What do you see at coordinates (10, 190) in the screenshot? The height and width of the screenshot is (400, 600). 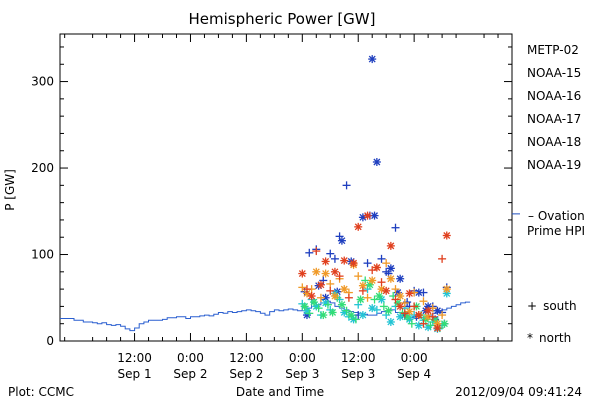 I see `y-axis-label: P [GW]` at bounding box center [10, 190].